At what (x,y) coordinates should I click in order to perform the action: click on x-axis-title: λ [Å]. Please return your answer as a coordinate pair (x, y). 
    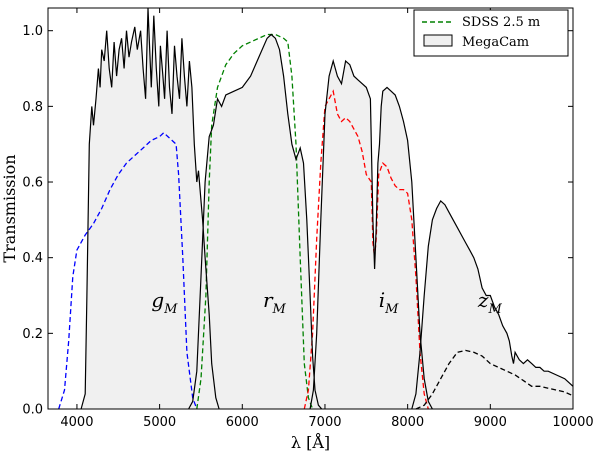
    Looking at the image, I should click on (310, 442).